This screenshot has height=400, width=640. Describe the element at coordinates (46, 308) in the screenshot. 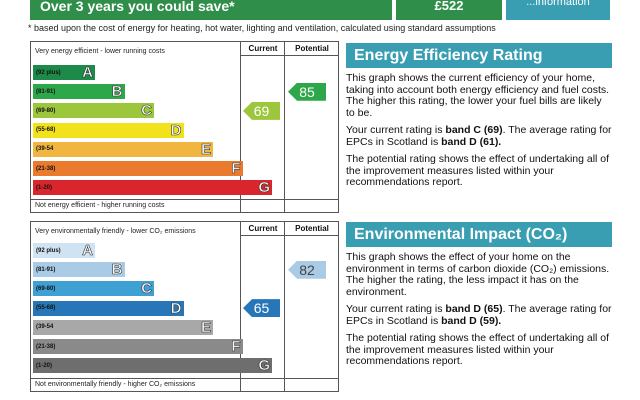

I see `environment-band-range: (55-68)` at that location.